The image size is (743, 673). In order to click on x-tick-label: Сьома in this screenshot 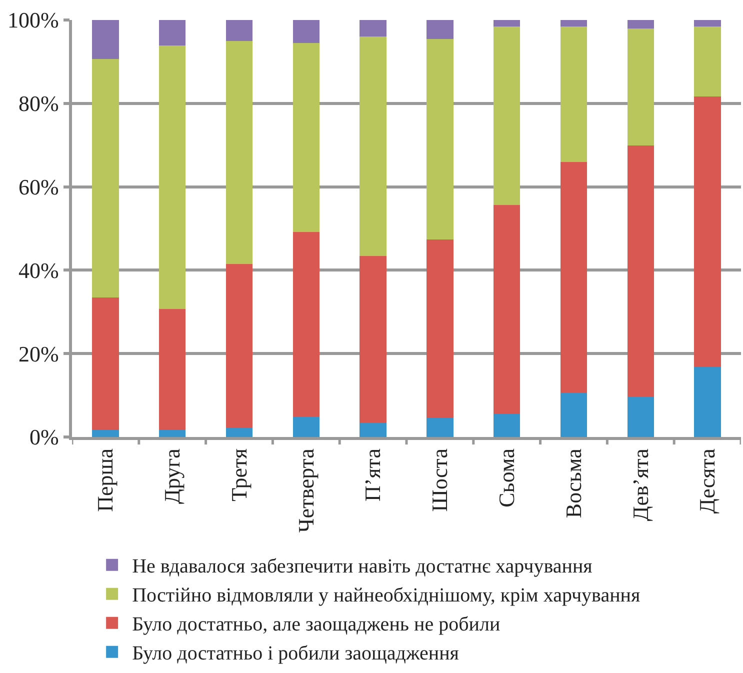, I will do `click(506, 478)`.